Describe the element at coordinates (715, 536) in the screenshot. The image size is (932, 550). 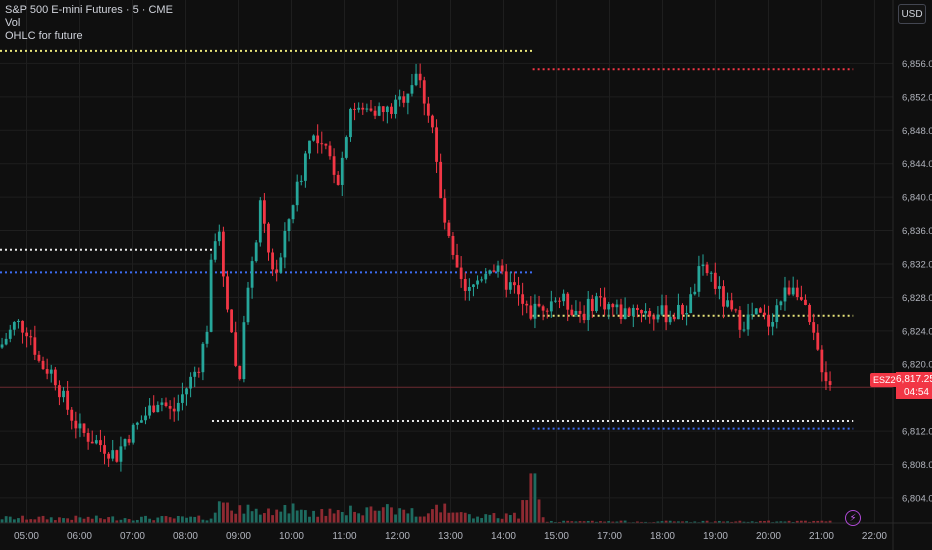
I see `x-tick-label: 19:00` at that location.